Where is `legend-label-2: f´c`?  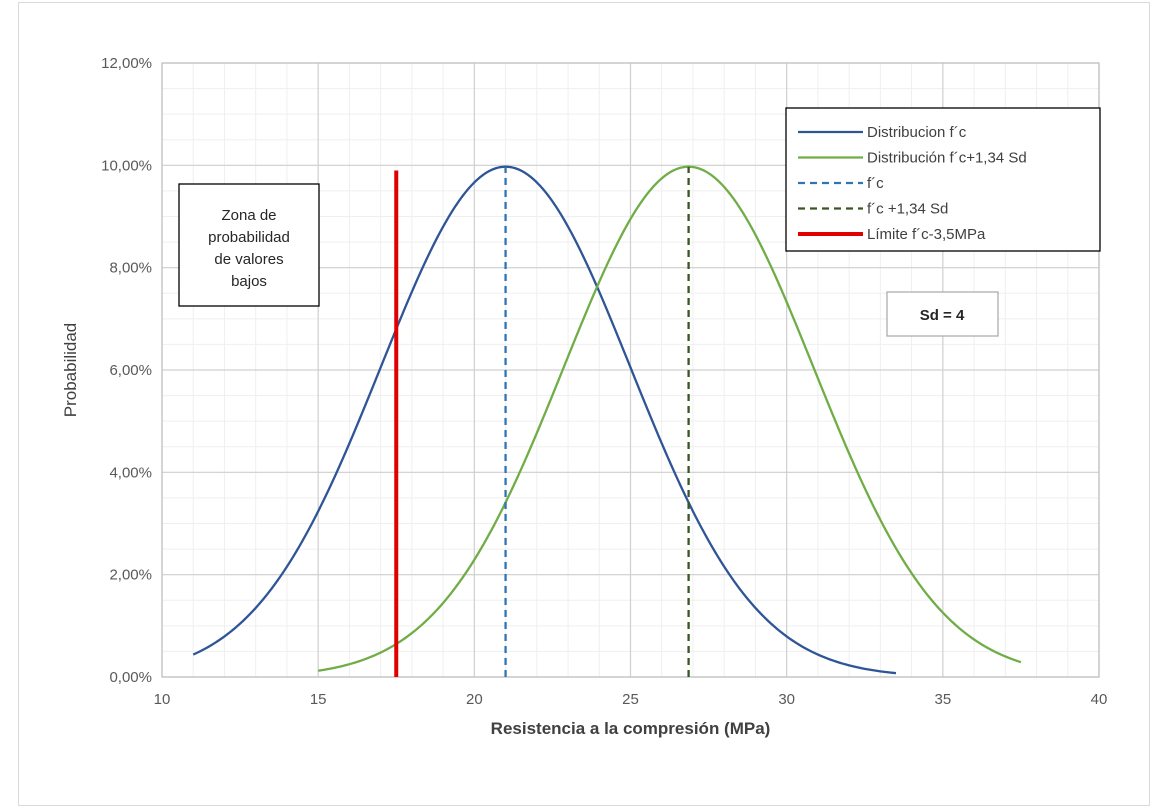
legend-label-2: f´c is located at coordinates (875, 183).